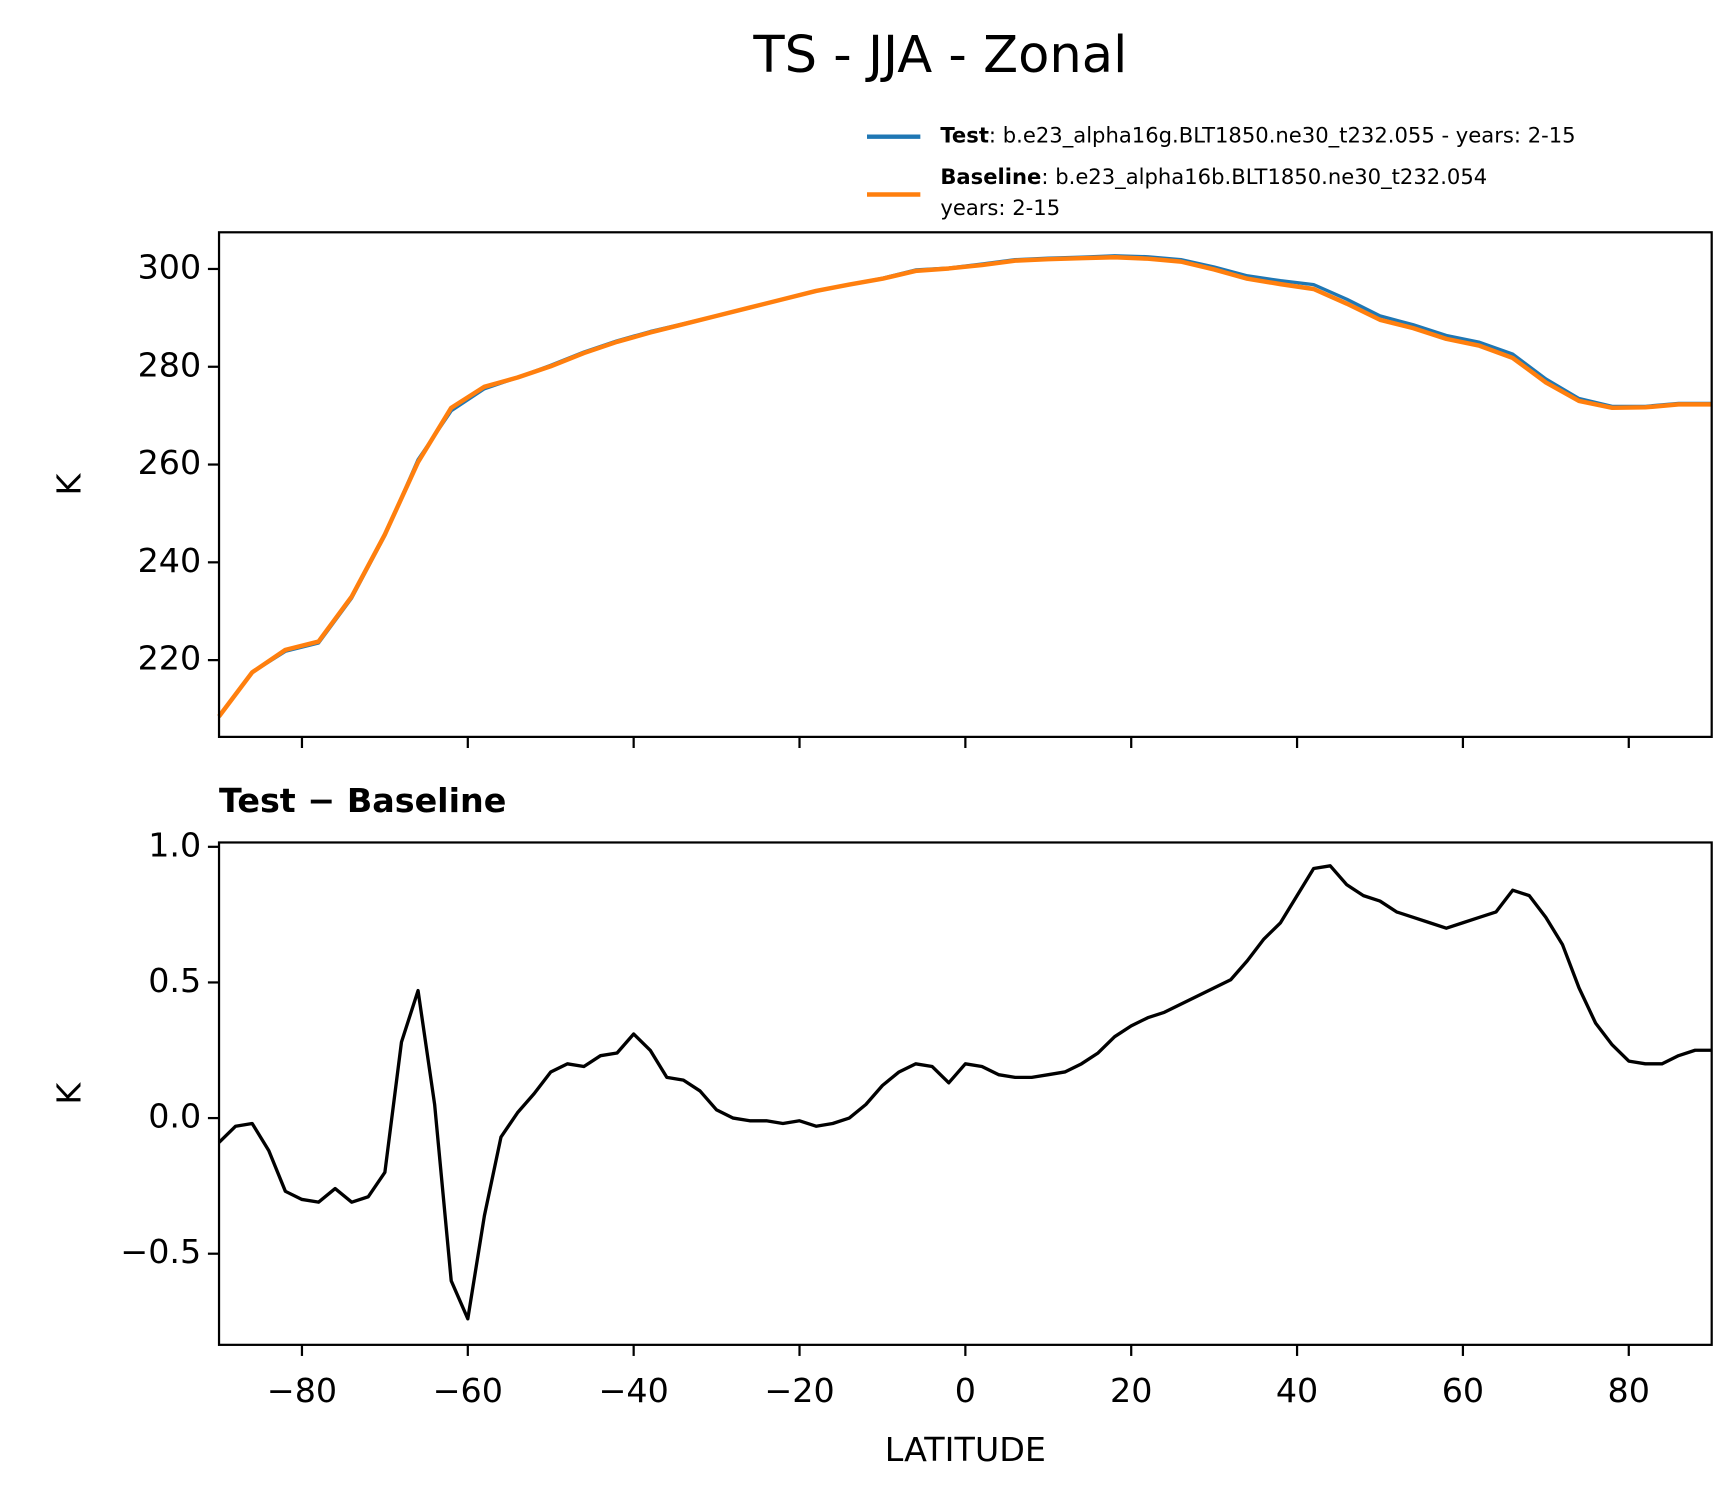 The height and width of the screenshot is (1496, 1734). What do you see at coordinates (174, 980) in the screenshot?
I see `y-tick-label: 0.5` at bounding box center [174, 980].